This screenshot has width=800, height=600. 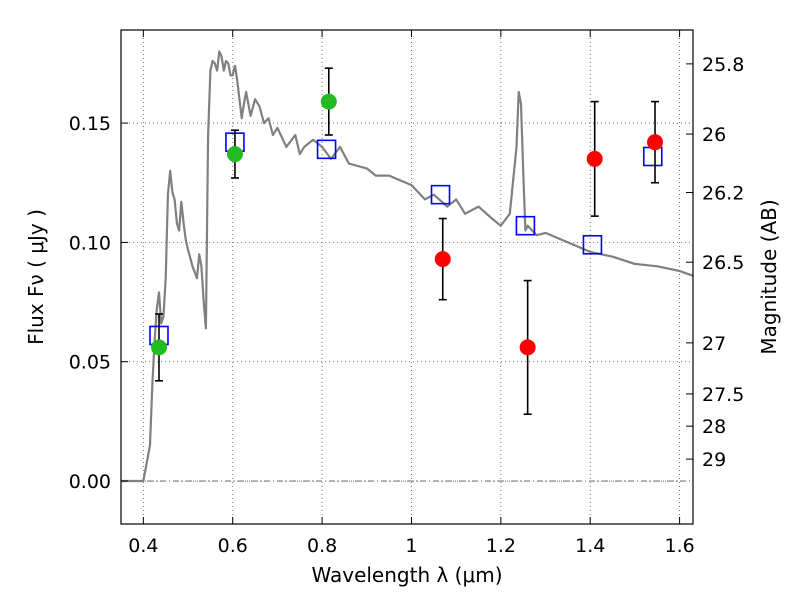 What do you see at coordinates (723, 395) in the screenshot?
I see `y2-tick-label: 27.5` at bounding box center [723, 395].